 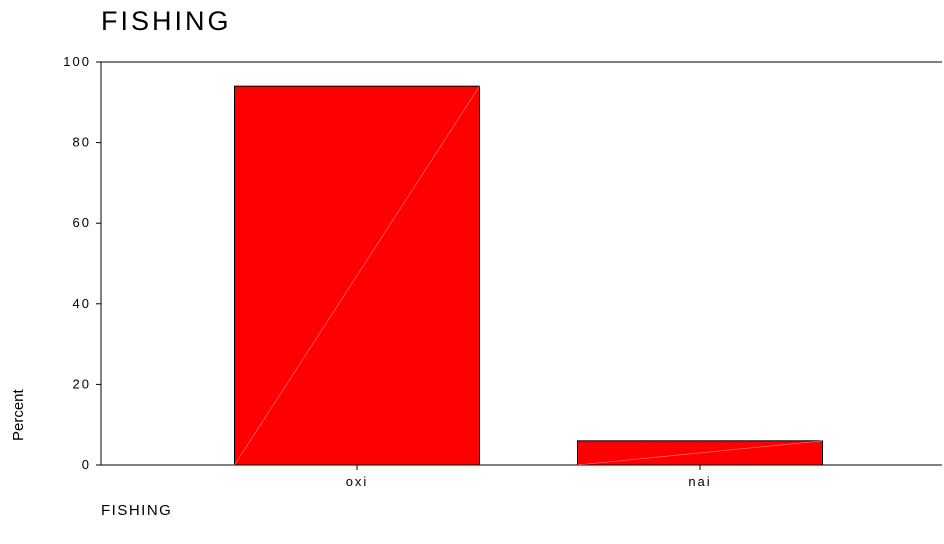 I want to click on y-tick-label: 100, so click(x=77, y=61).